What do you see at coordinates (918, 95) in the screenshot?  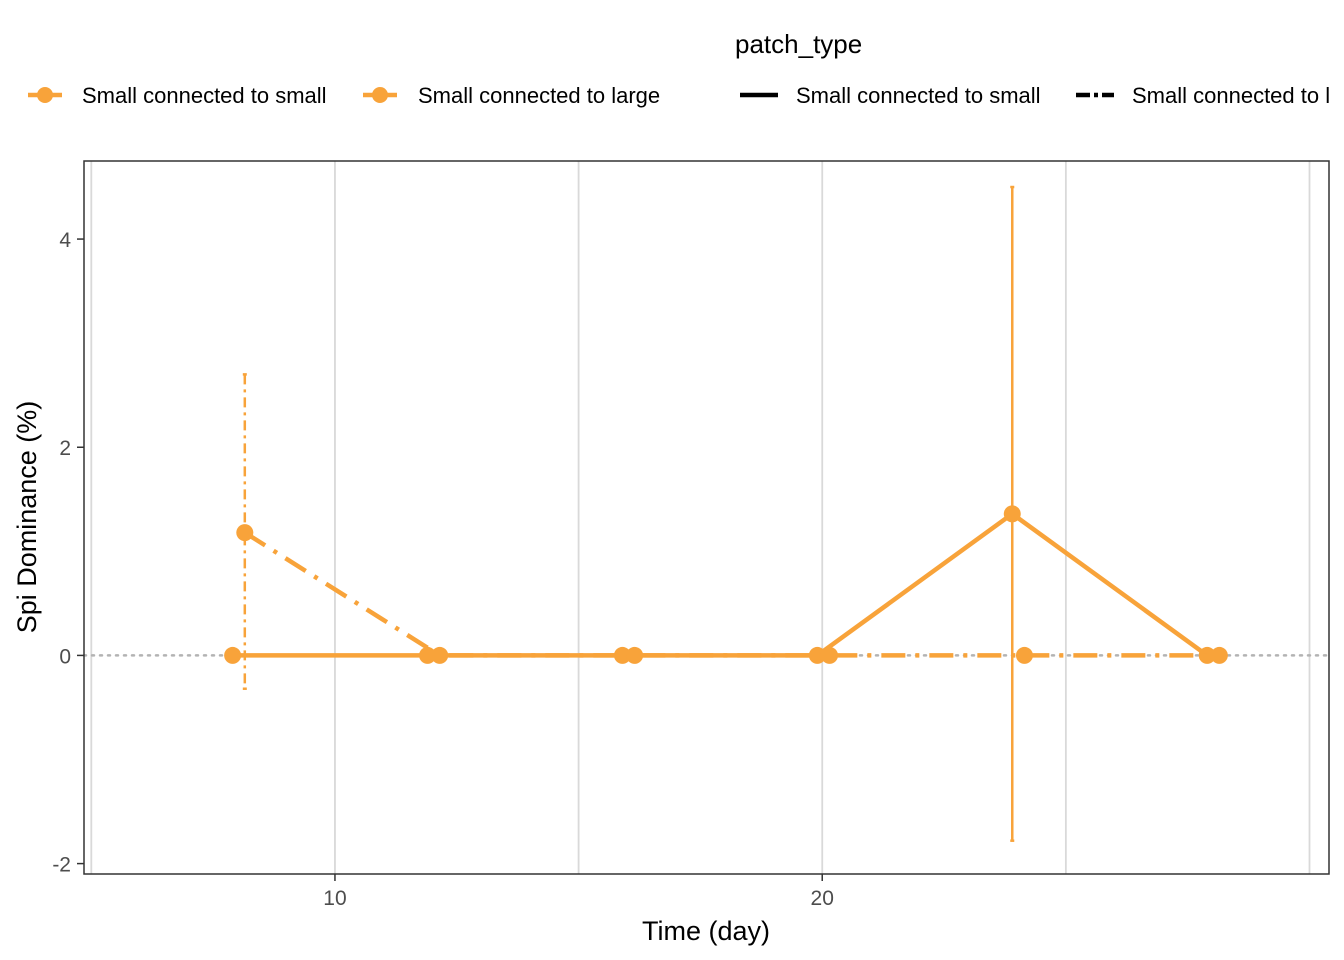 I see `legend-label-linetype-1: Small connected to small` at bounding box center [918, 95].